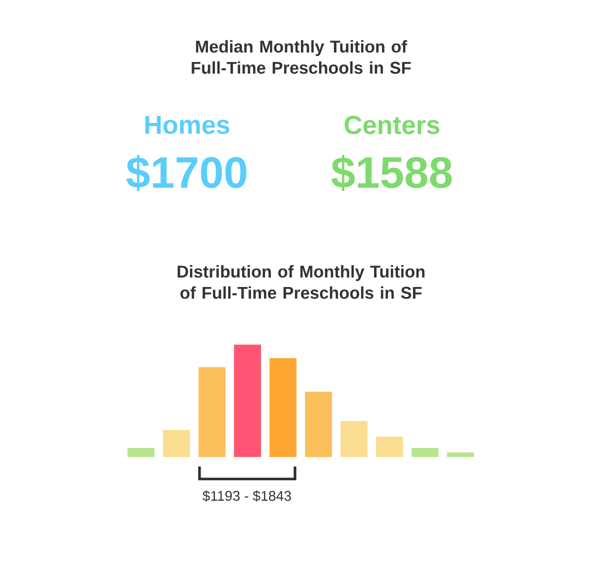  What do you see at coordinates (246, 496) in the screenshot?
I see `text: $1193 - $1843` at bounding box center [246, 496].